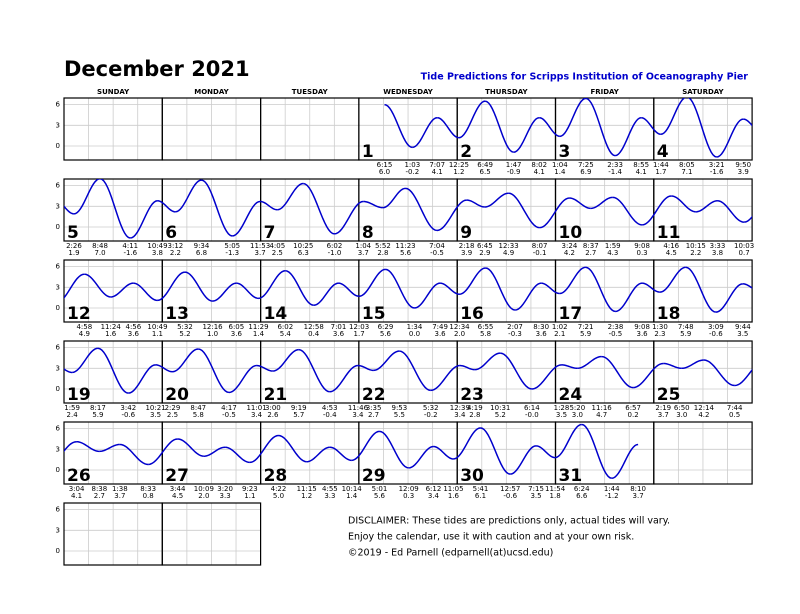  Describe the element at coordinates (515, 334) in the screenshot. I see `tide-height: -0.3` at that location.